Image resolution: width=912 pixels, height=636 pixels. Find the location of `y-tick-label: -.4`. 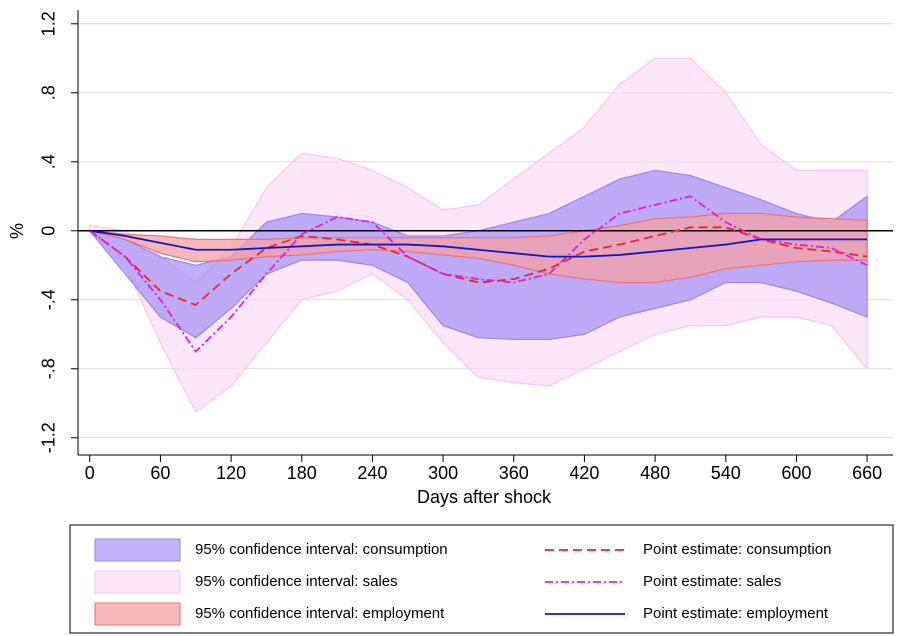

y-tick-label: -.4 is located at coordinates (49, 299).